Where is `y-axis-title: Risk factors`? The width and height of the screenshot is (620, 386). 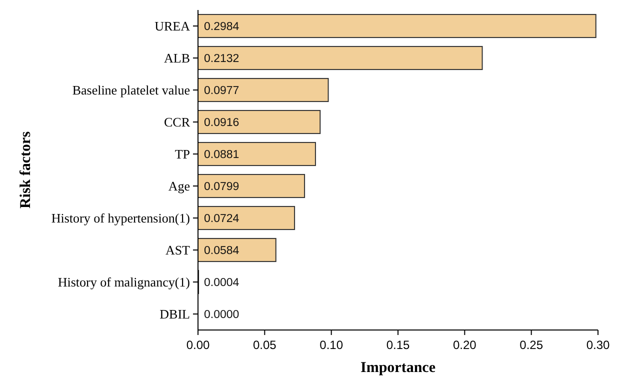
y-axis-title: Risk factors is located at coordinates (26, 170).